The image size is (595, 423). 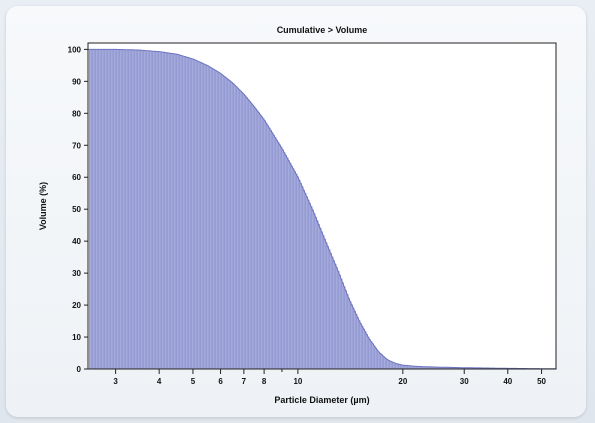 I want to click on x-tick-label: 30, so click(x=464, y=381).